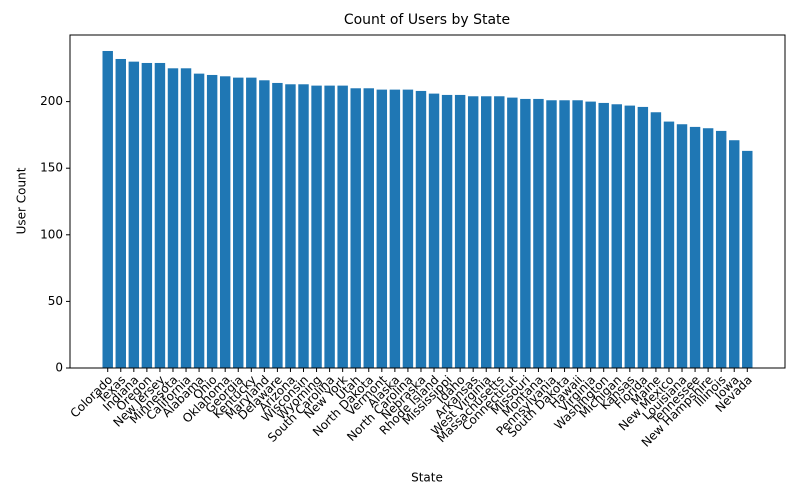  Describe the element at coordinates (427, 20) in the screenshot. I see `chart-title: Count of Users by State` at that location.